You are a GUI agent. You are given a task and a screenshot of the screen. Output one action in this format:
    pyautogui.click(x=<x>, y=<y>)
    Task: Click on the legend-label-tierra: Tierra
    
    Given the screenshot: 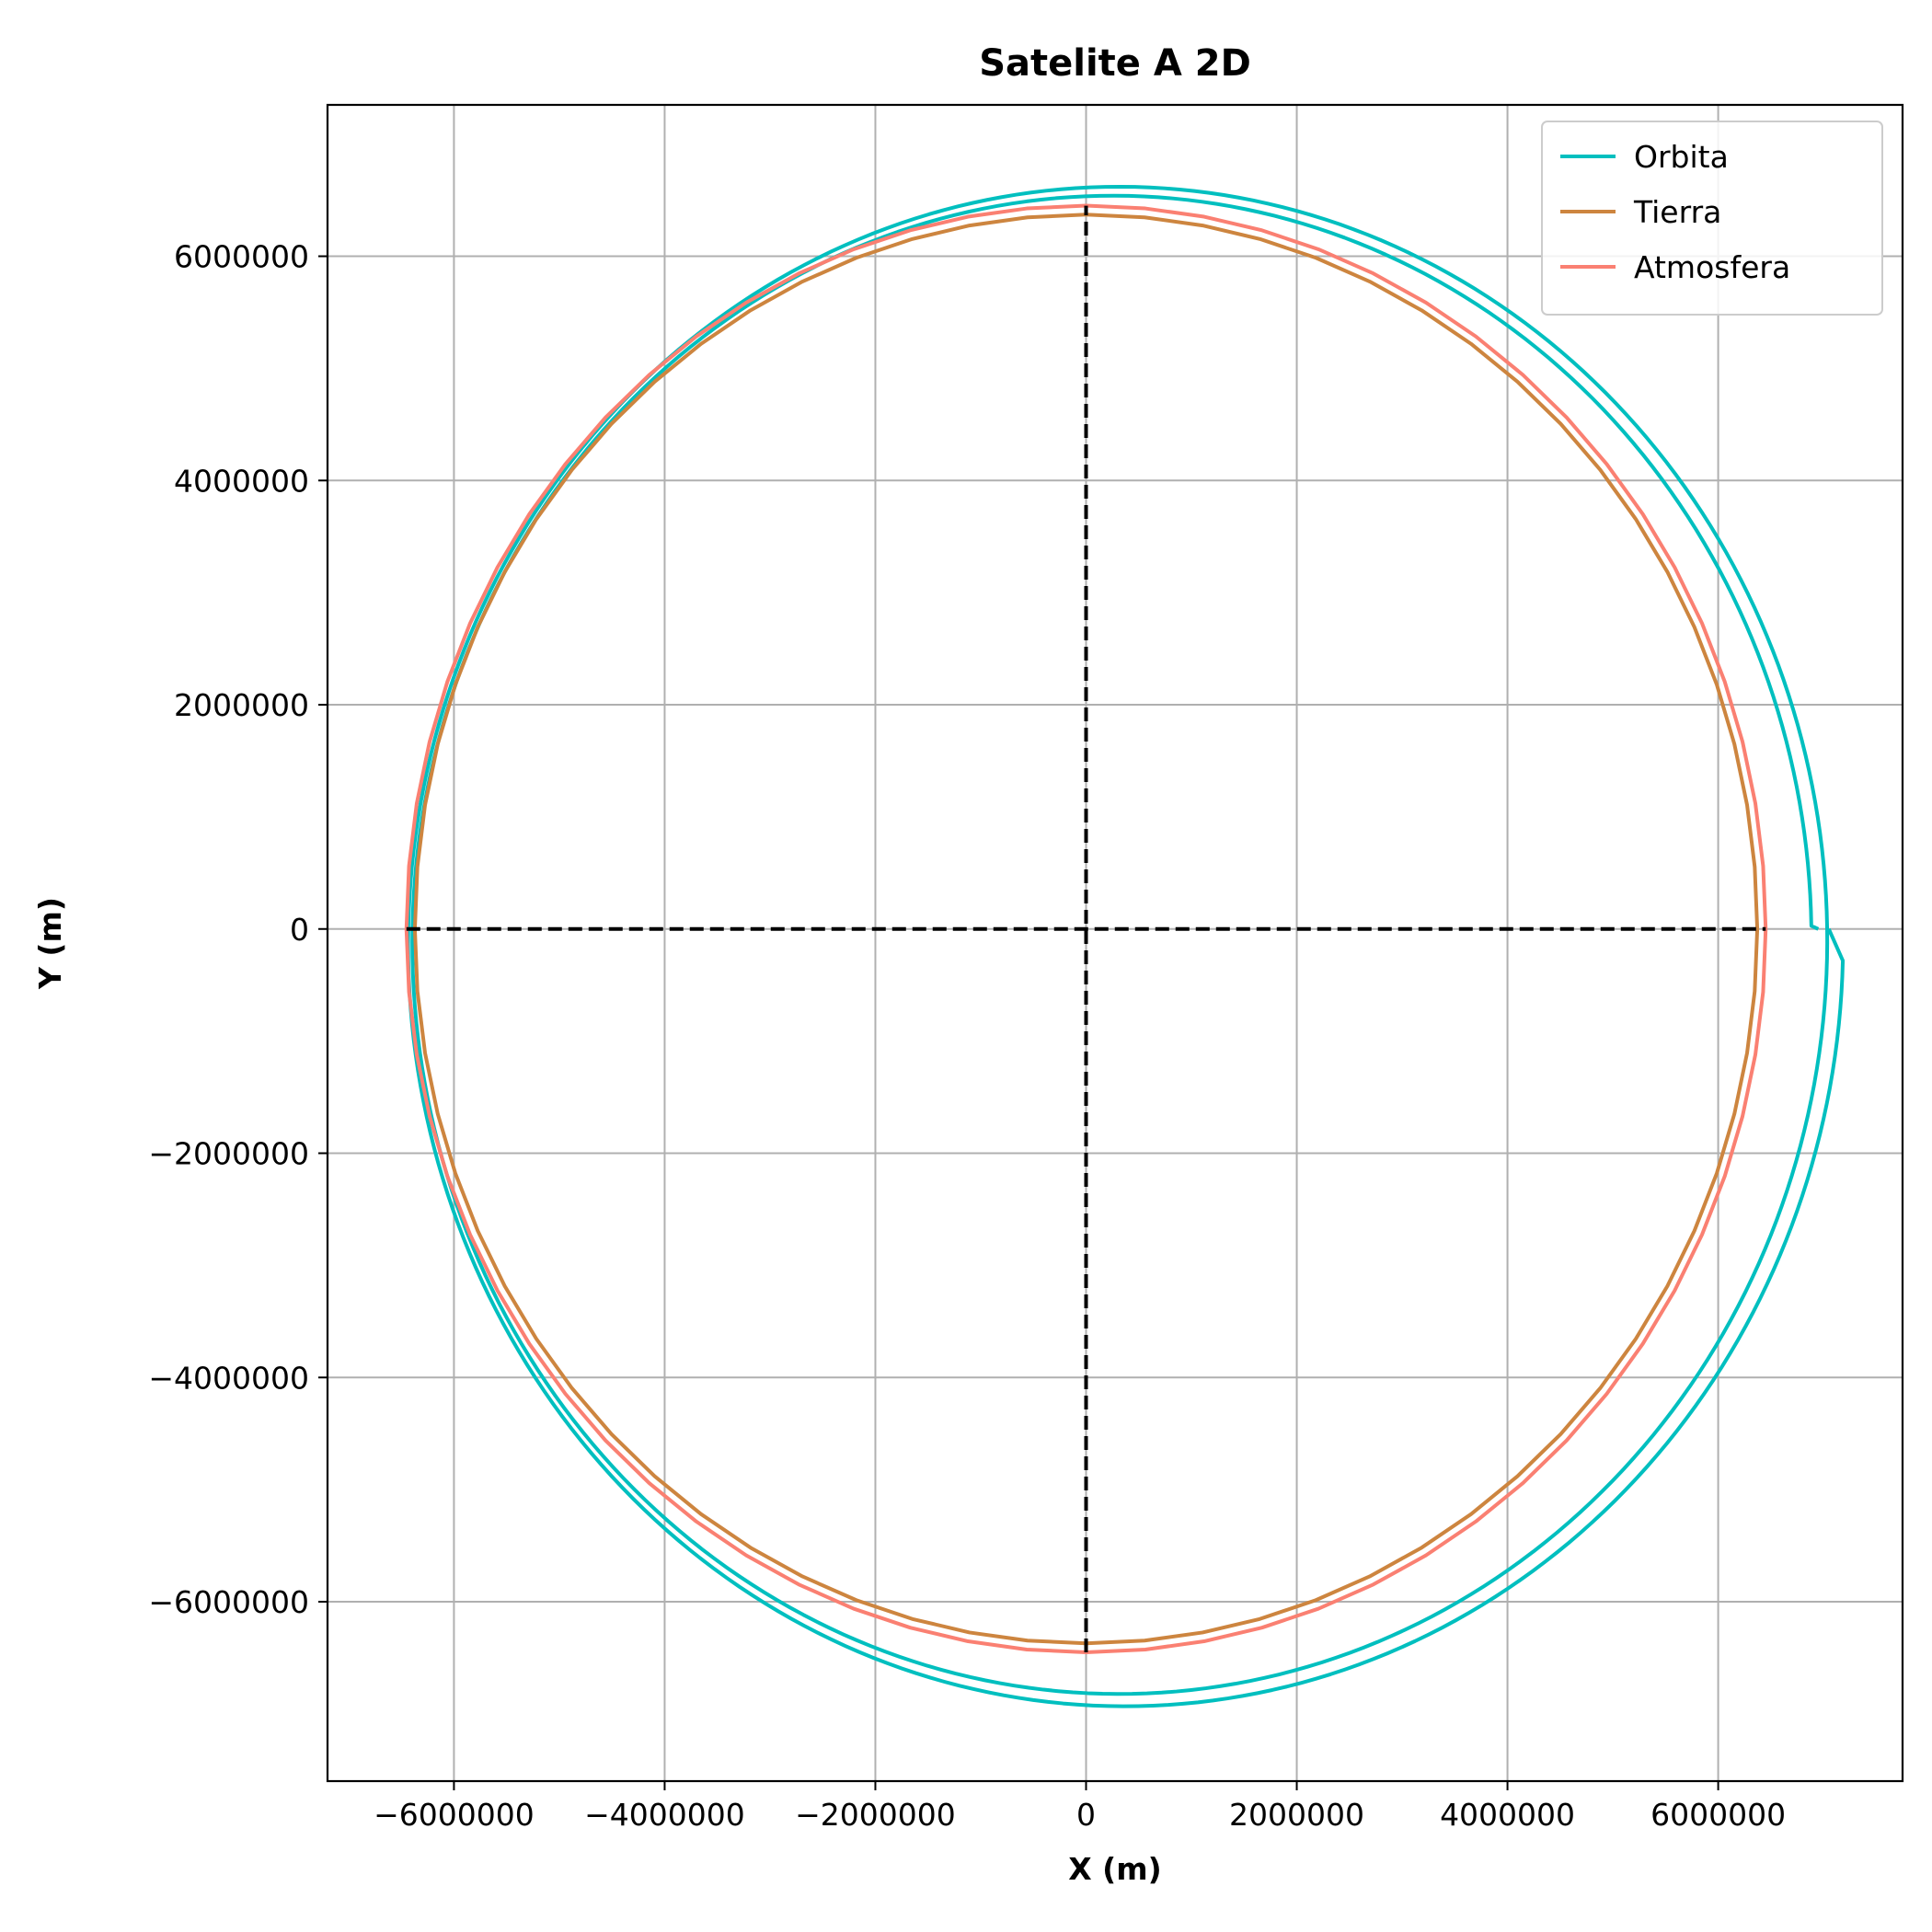 What is the action you would take?
    pyautogui.click(x=1677, y=212)
    